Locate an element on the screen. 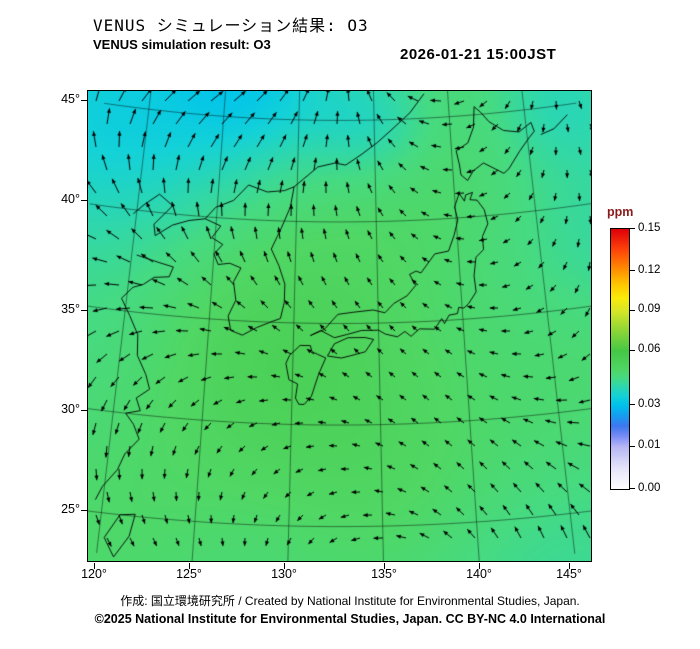 This screenshot has height=649, width=700. colorbar-tick-label: 0.09 is located at coordinates (649, 309).